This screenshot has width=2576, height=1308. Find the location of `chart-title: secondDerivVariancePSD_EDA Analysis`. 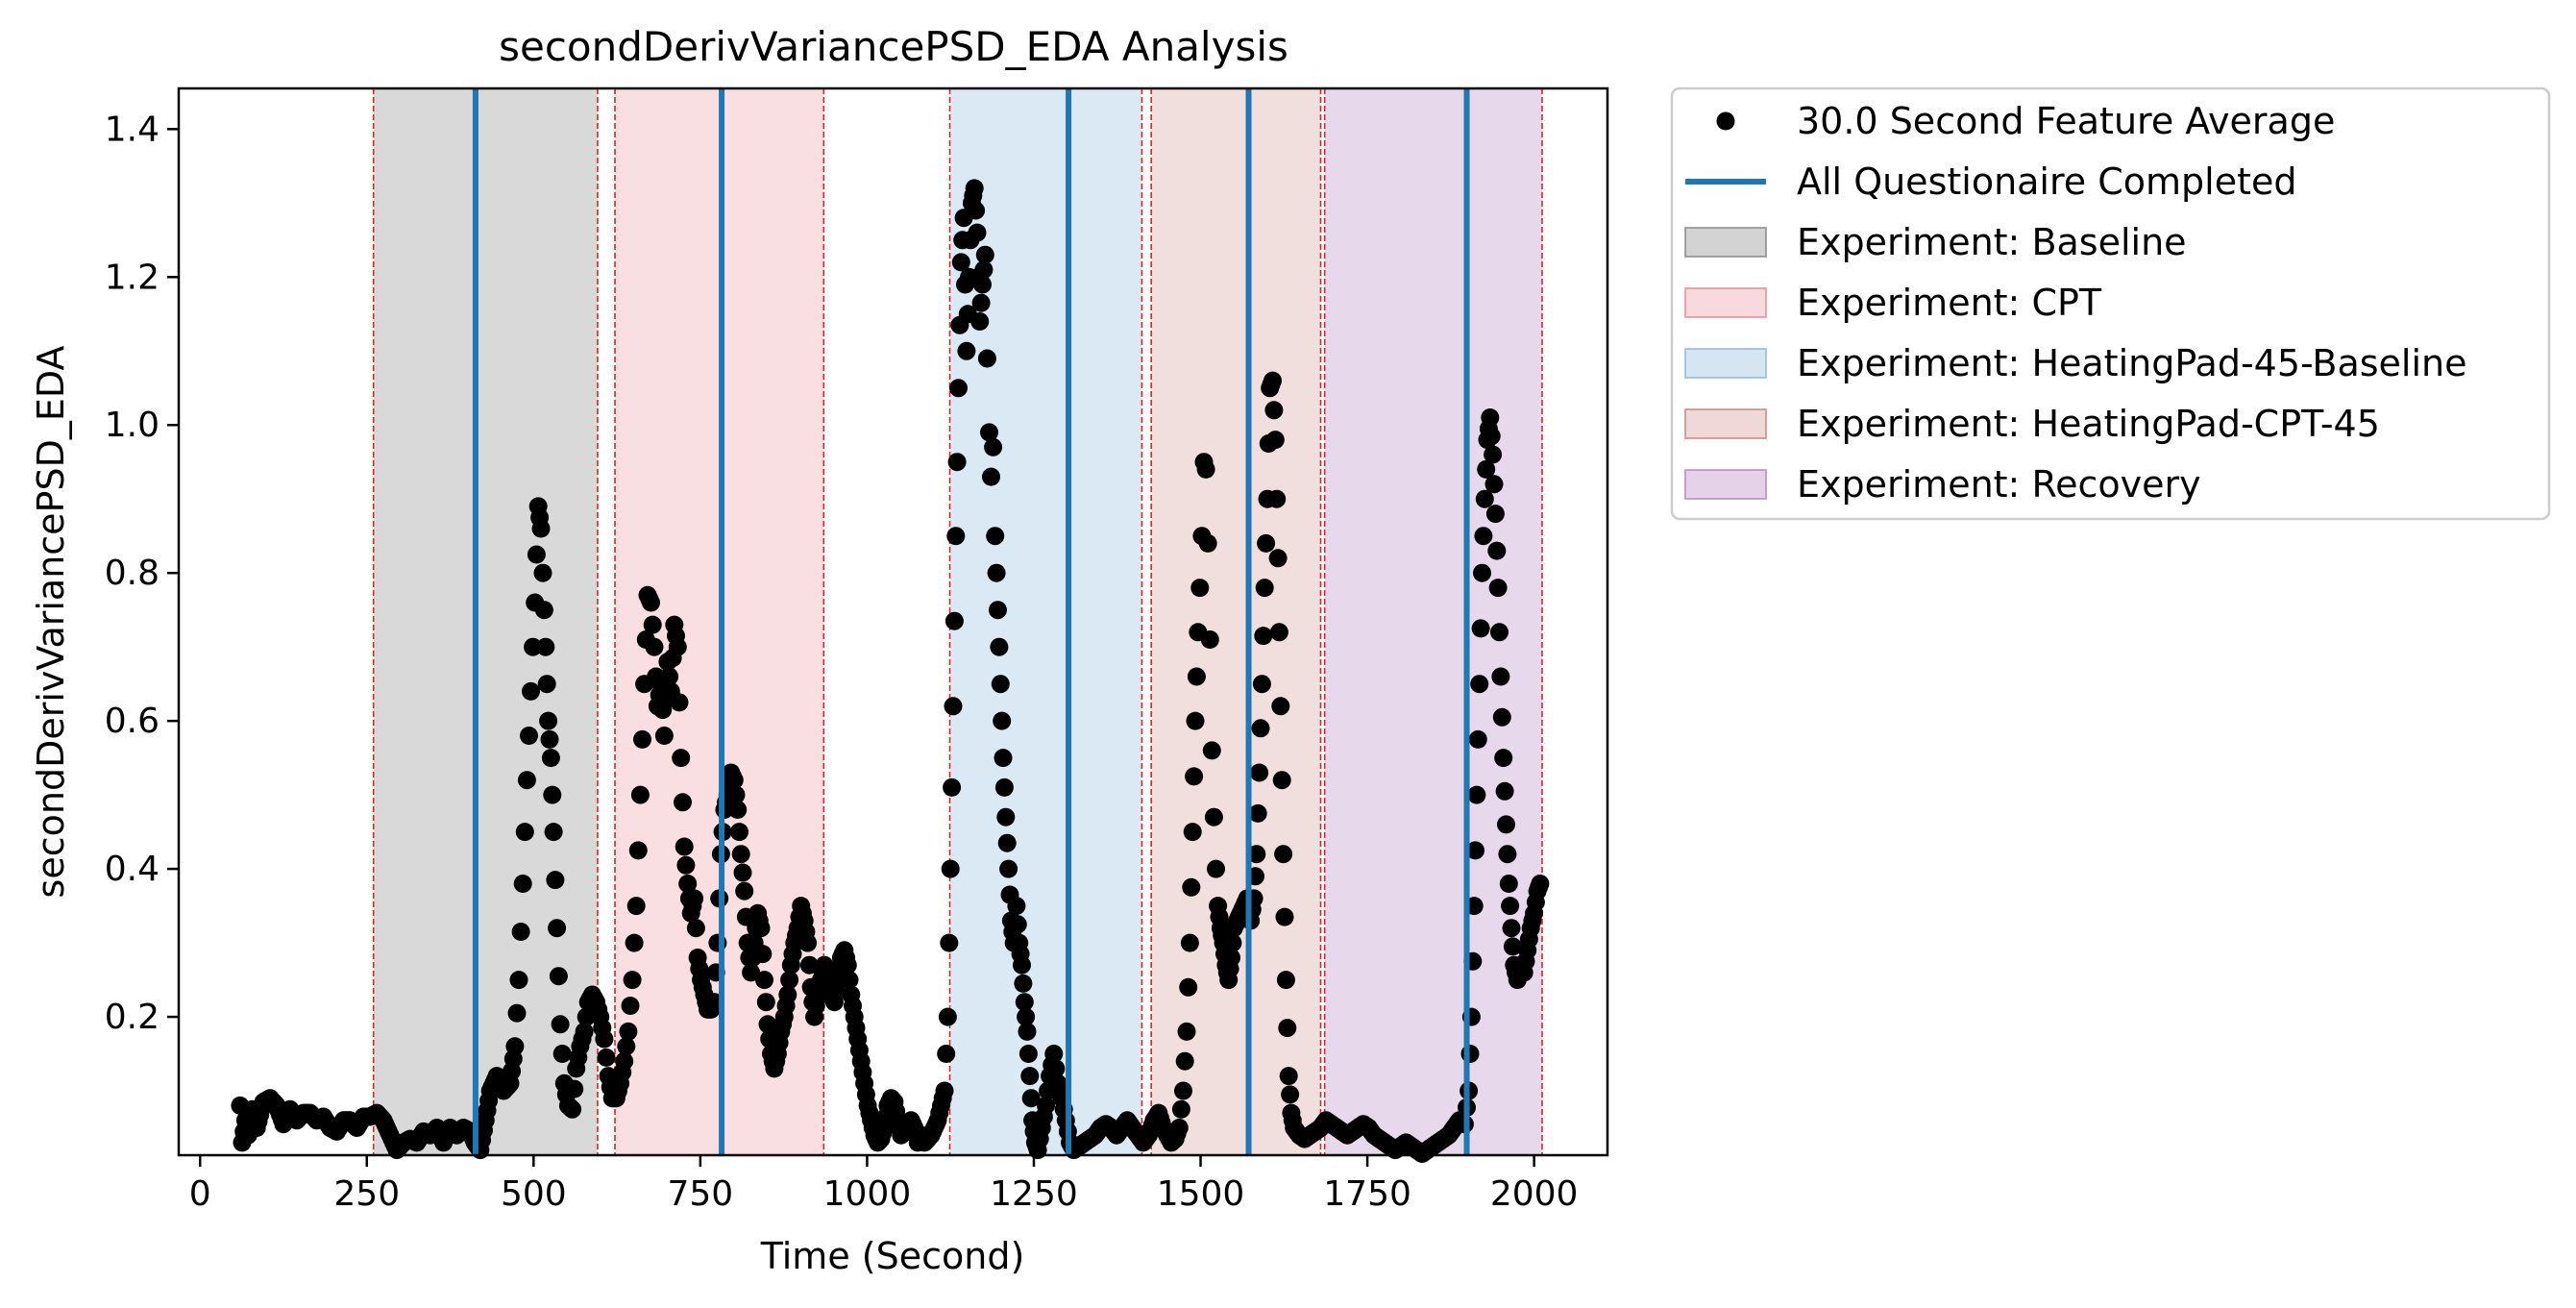

chart-title: secondDerivVariancePSD_EDA Analysis is located at coordinates (893, 47).